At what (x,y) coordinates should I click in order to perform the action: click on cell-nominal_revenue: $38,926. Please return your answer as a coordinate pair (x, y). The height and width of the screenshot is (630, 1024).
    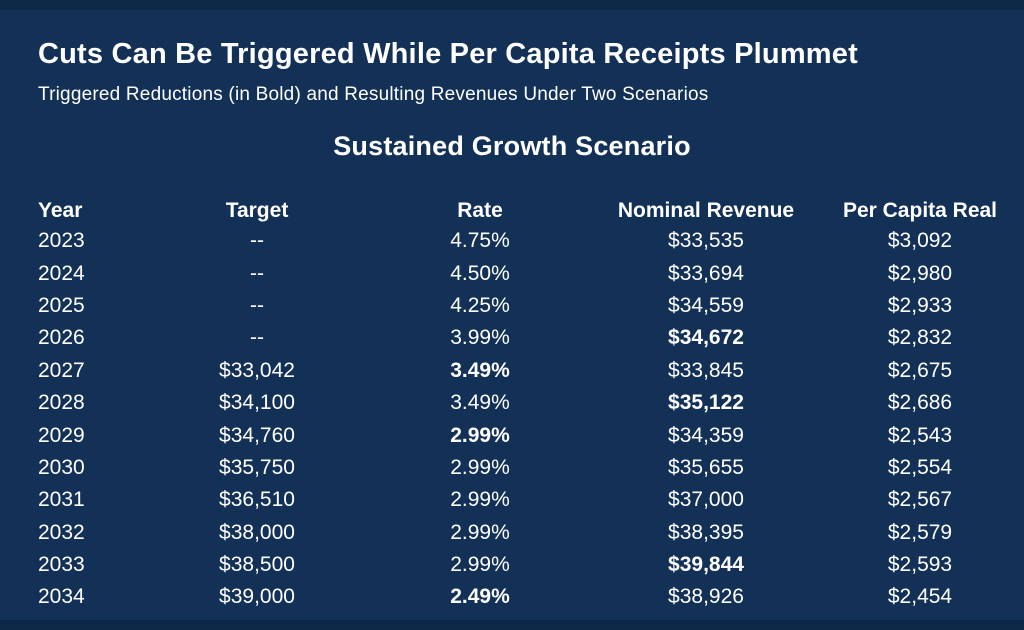
    Looking at the image, I should click on (706, 597).